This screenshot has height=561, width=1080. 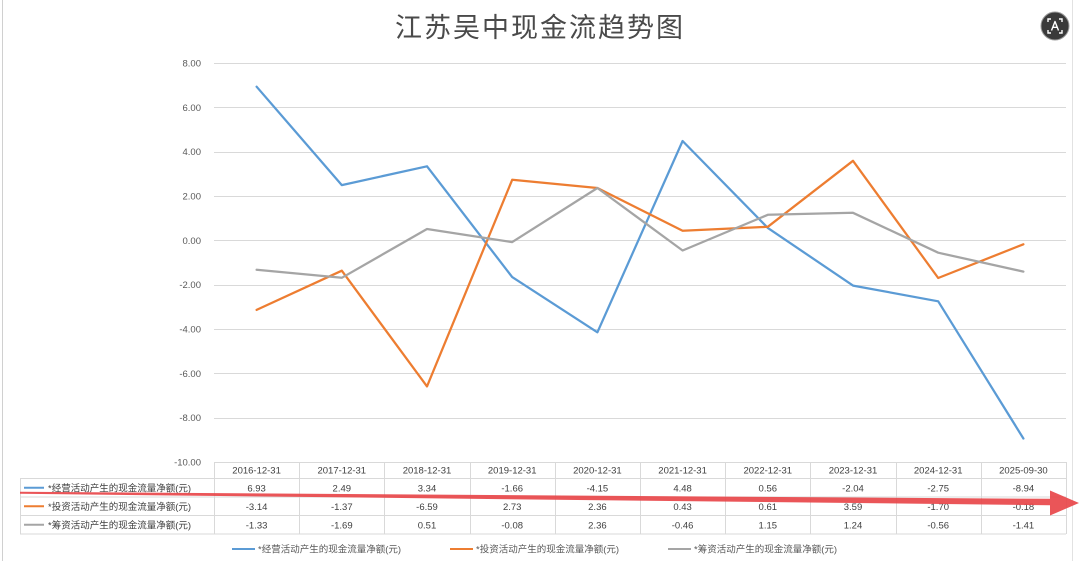 I want to click on text-recognition-icon, so click(x=1055, y=26).